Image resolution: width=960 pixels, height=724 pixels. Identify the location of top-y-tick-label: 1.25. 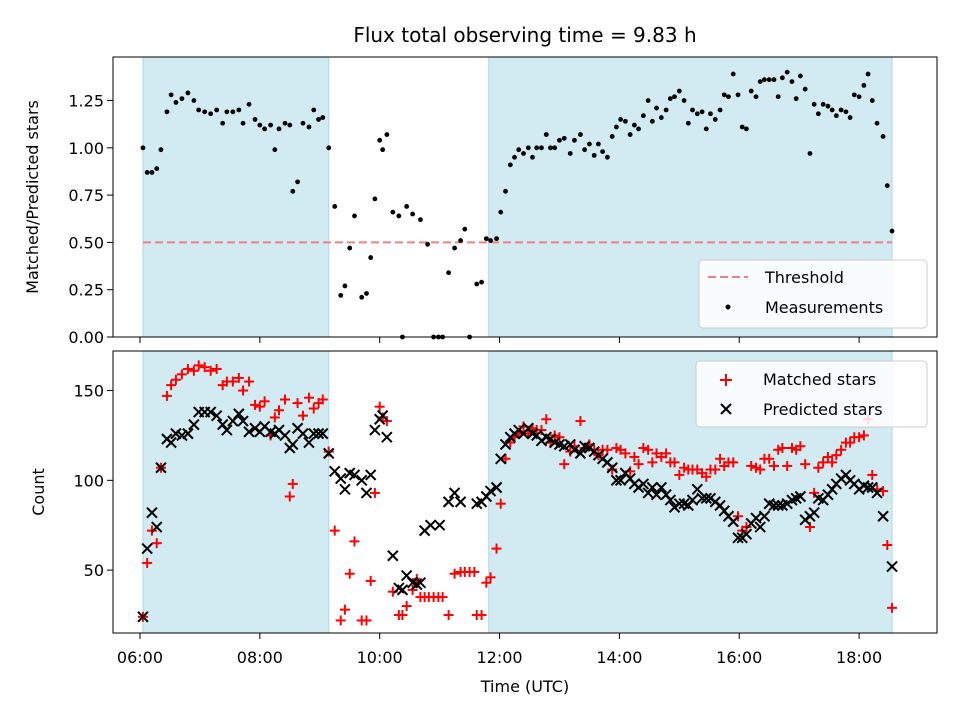
(86, 101).